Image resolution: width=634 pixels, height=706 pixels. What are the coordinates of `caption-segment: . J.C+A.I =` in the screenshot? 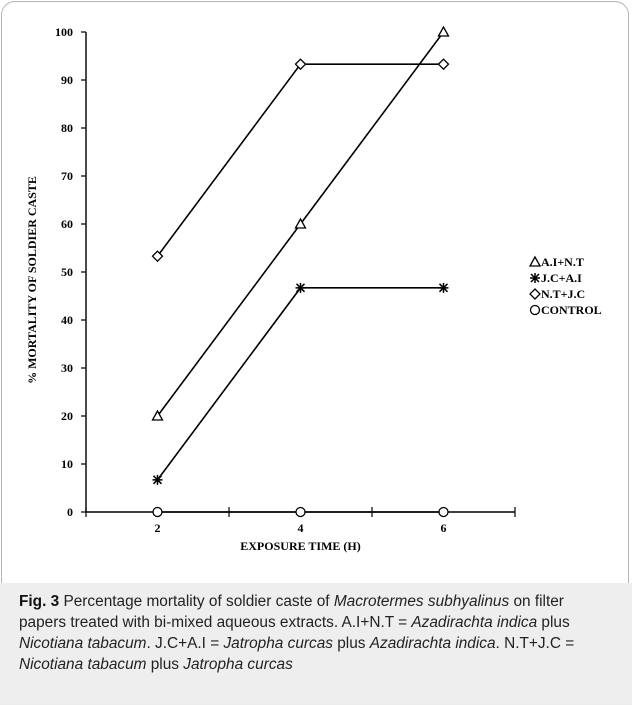 It's located at (185, 643).